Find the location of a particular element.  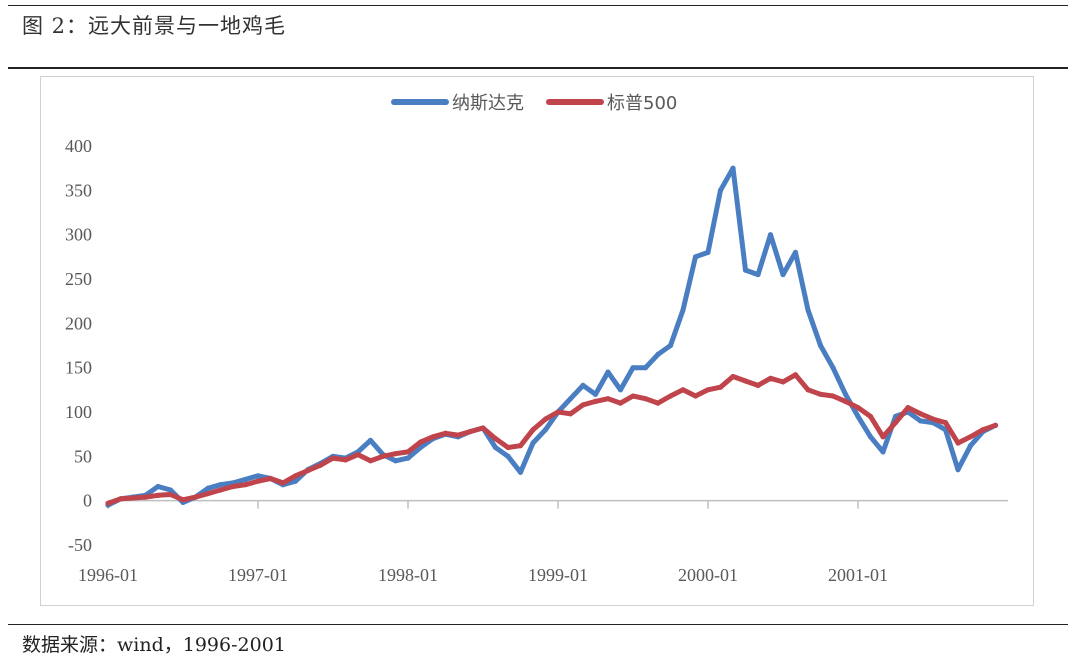

source-note: 数据来源：wind，1996-2001 is located at coordinates (154, 645).